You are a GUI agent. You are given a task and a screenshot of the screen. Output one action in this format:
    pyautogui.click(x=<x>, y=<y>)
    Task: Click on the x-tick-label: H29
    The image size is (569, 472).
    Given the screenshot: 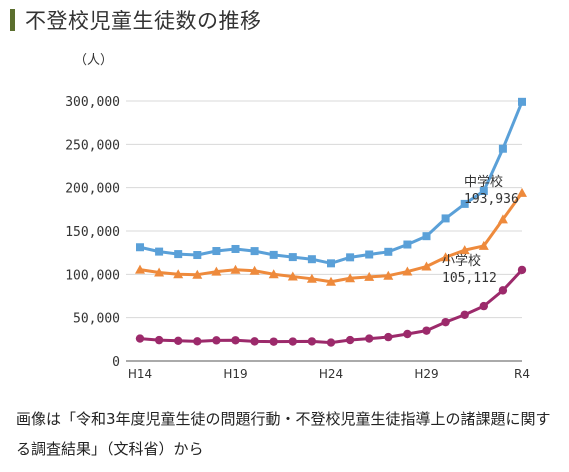 What is the action you would take?
    pyautogui.click(x=426, y=374)
    